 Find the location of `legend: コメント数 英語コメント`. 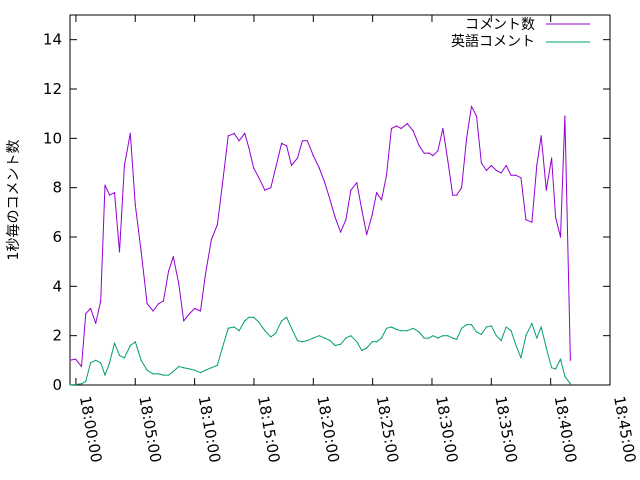

legend: コメント数 英語コメント is located at coordinates (520, 33).